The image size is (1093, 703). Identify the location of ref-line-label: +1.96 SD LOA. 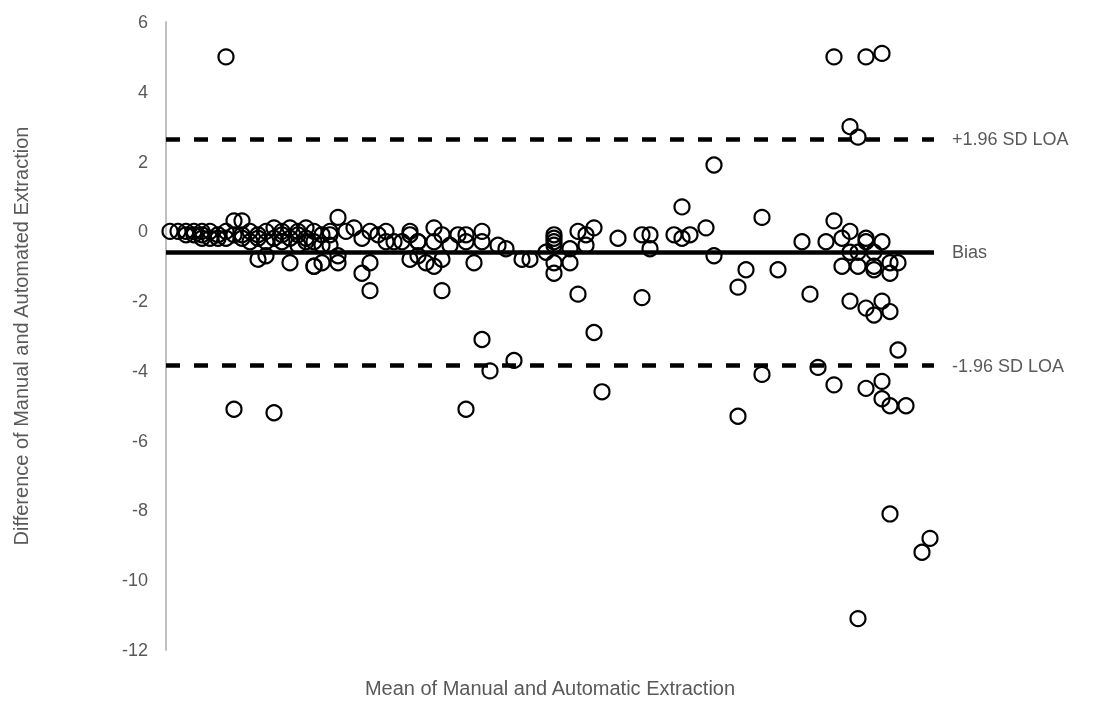
(1010, 138).